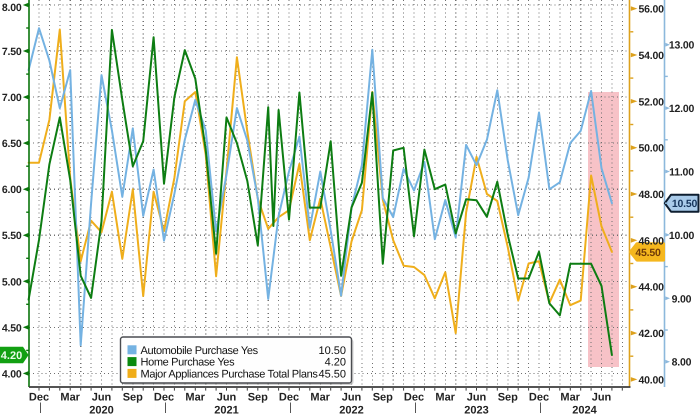  What do you see at coordinates (12, 144) in the screenshot?
I see `svg-text: 6.50` at bounding box center [12, 144].